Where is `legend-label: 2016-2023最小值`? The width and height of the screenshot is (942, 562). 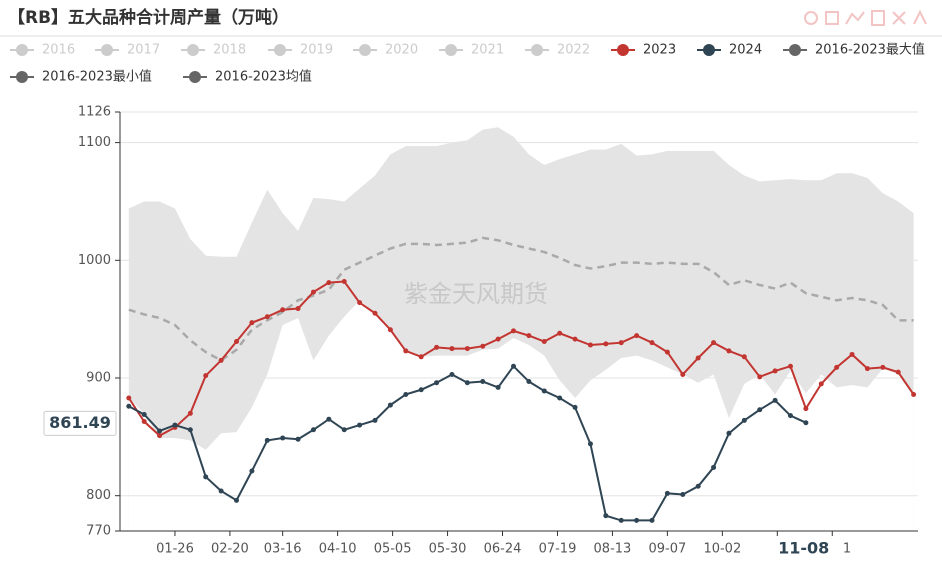 legend-label: 2016-2023最小值 is located at coordinates (97, 77).